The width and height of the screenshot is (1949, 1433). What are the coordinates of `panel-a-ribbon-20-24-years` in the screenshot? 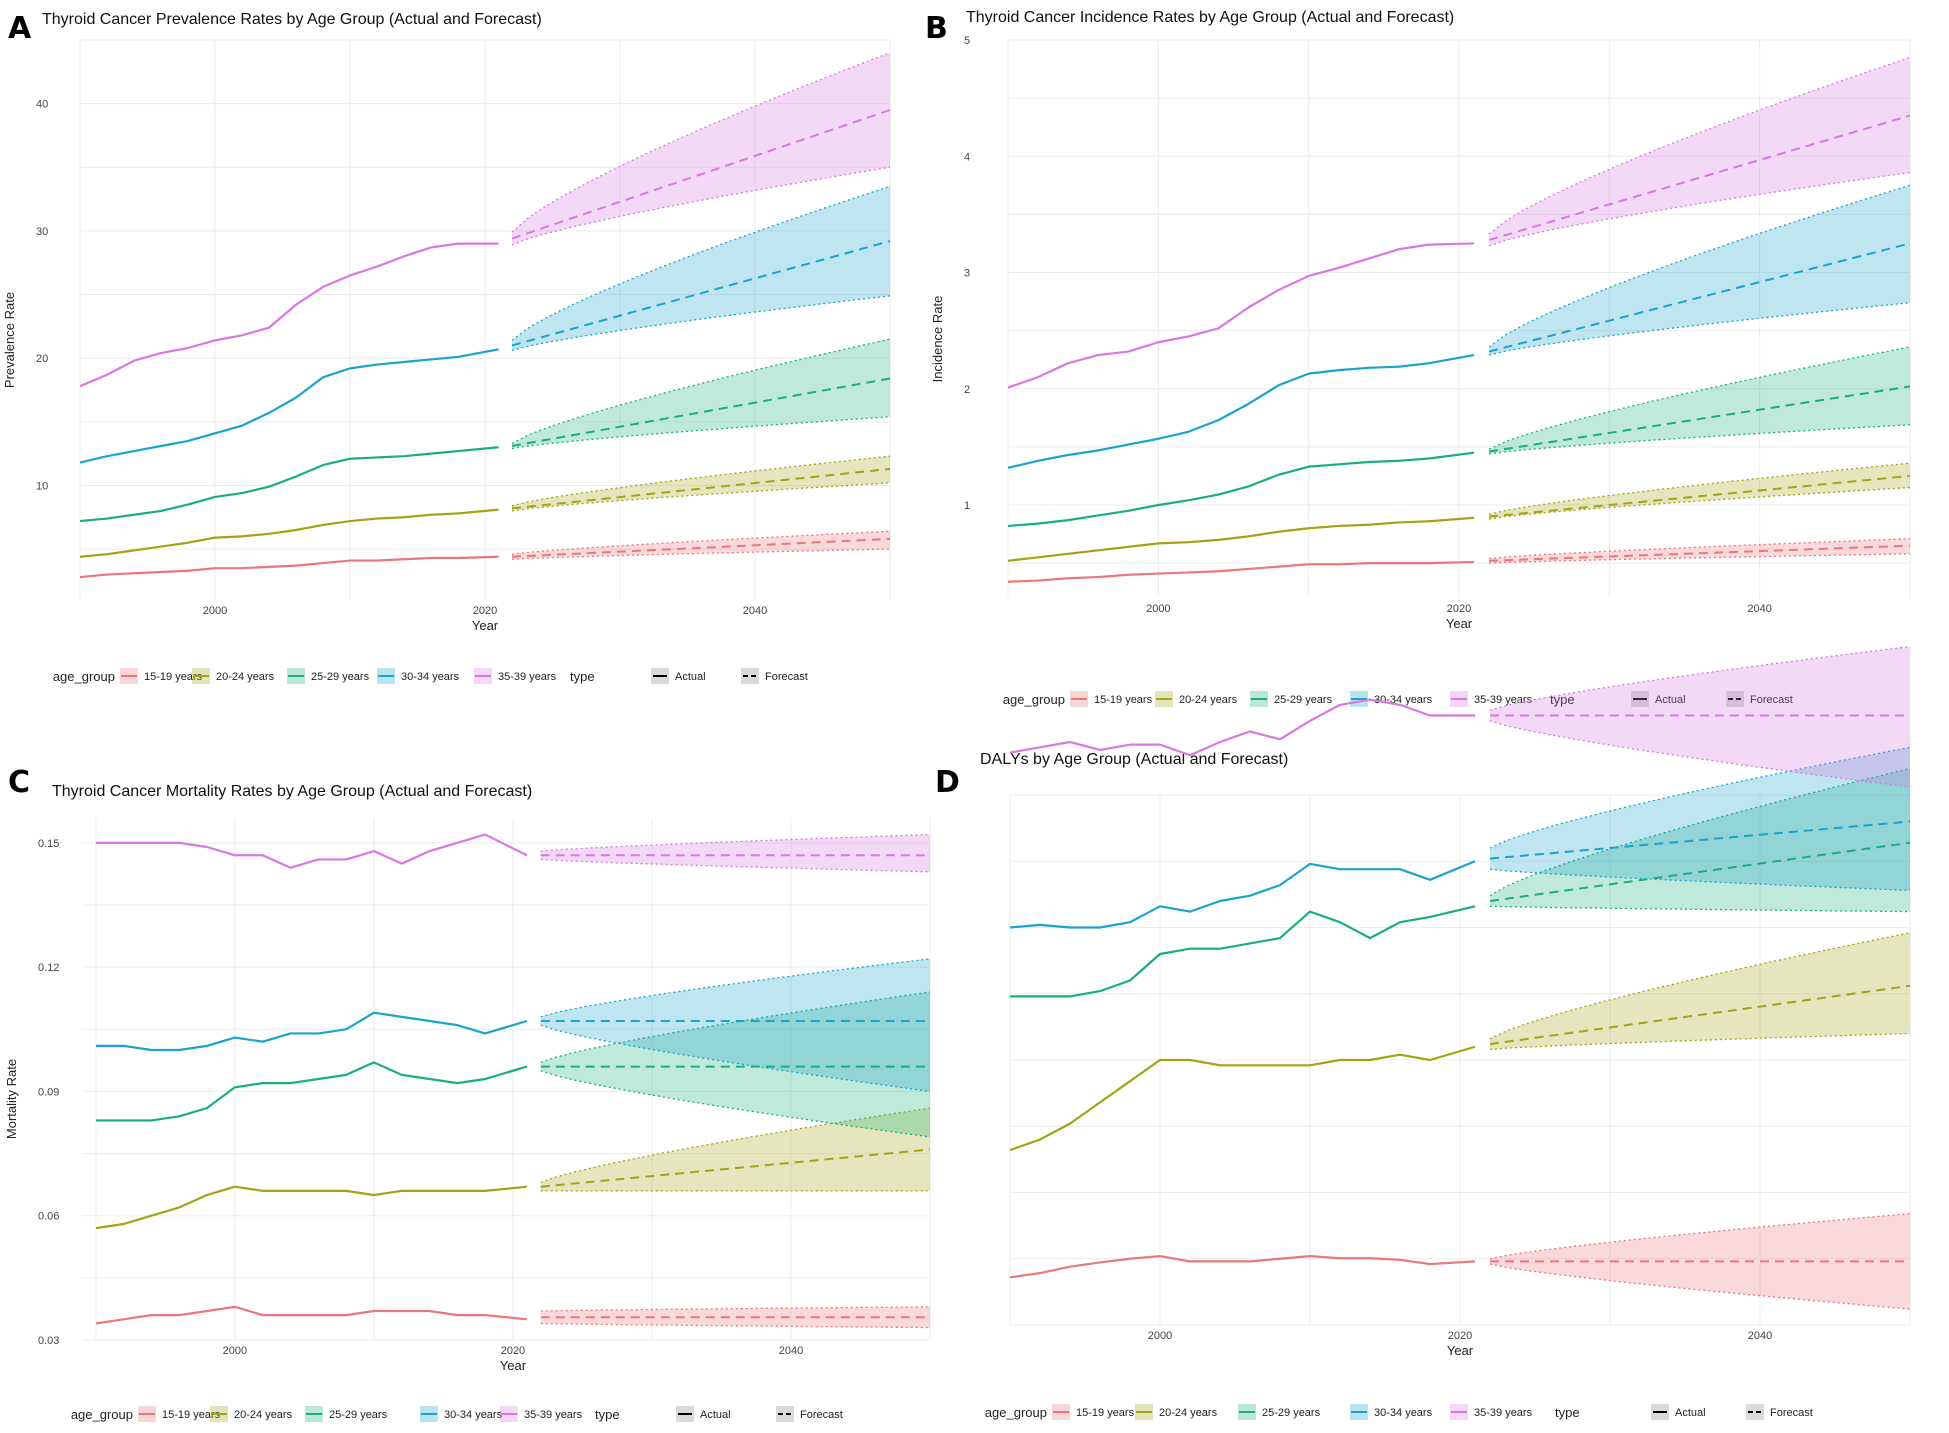 It's located at (701, 483).